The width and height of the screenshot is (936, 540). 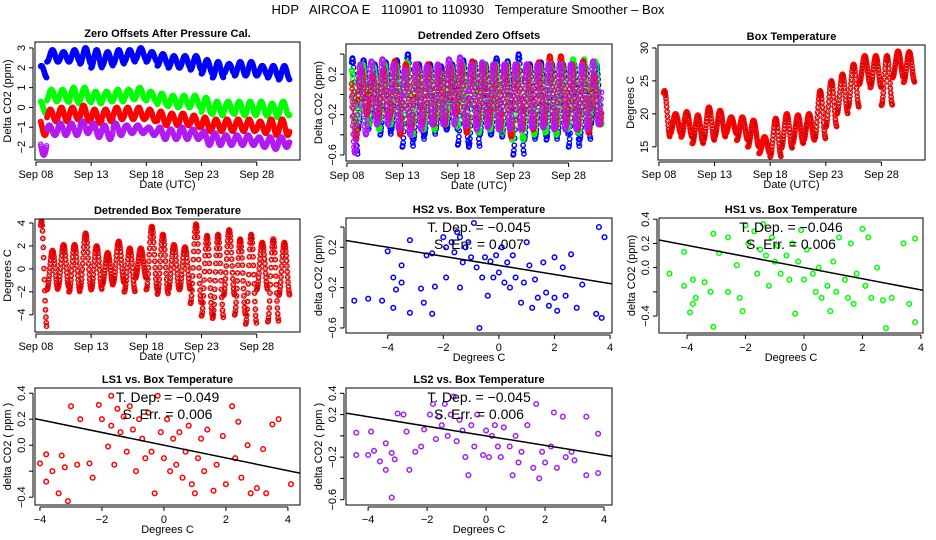 What do you see at coordinates (165, 120) in the screenshot?
I see `series-red` at bounding box center [165, 120].